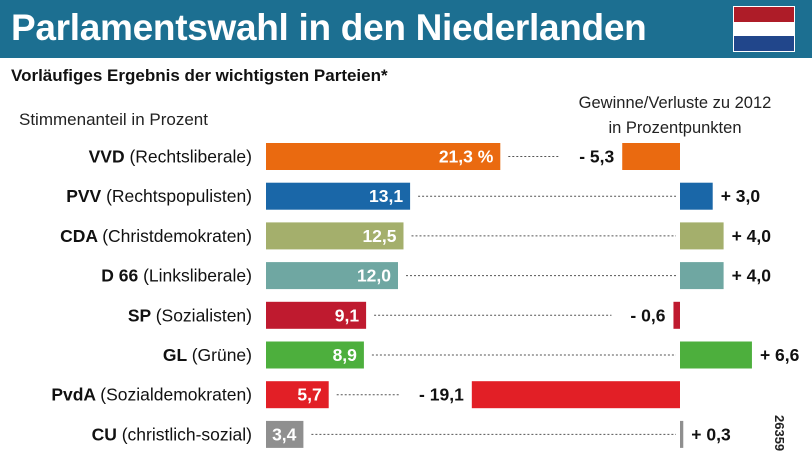  I want to click on change-value-label: - 5,3, so click(596, 157).